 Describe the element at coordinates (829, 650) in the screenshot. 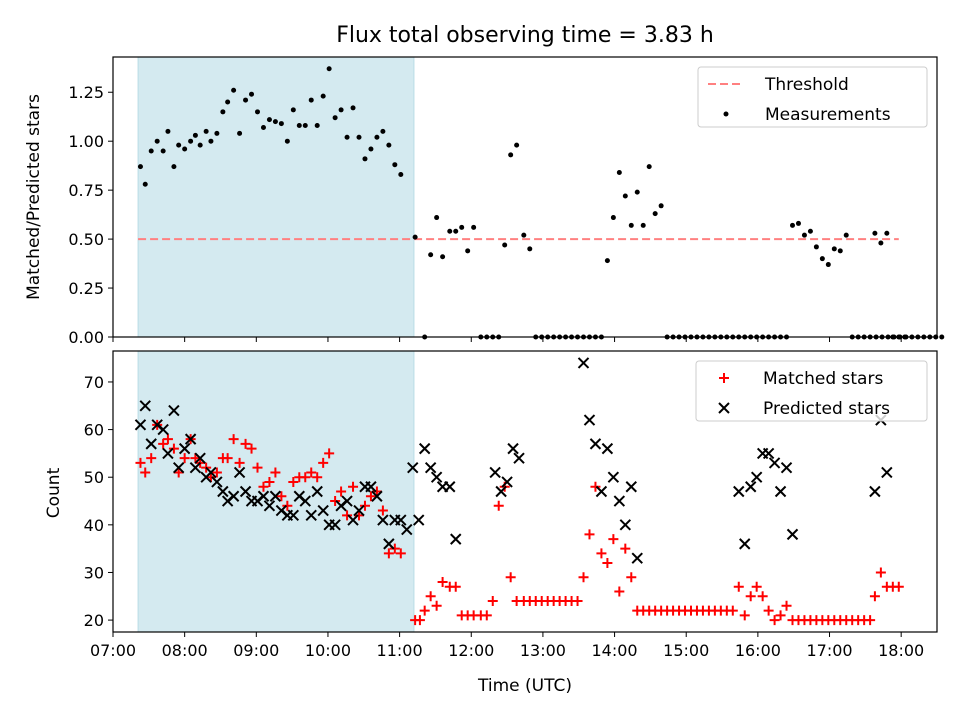

I see `x-tick-label: 17:00` at that location.